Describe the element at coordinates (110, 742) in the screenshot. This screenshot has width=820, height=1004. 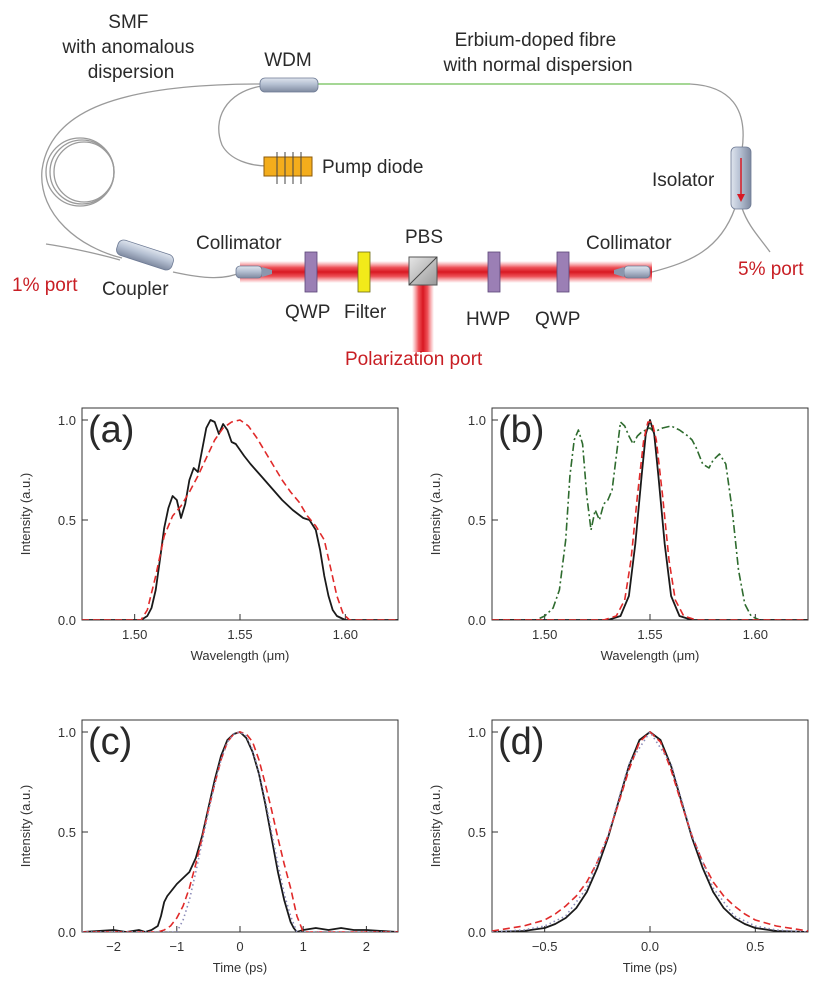
I see `panel-label: (c)` at that location.